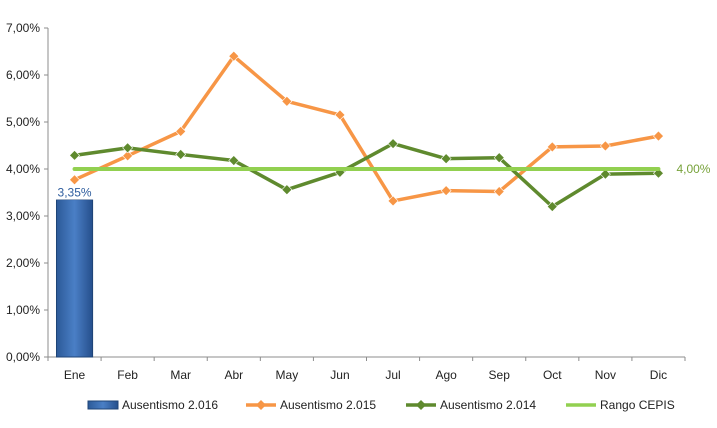  Describe the element at coordinates (23, 310) in the screenshot. I see `y-tick-label: 1,00%` at that location.